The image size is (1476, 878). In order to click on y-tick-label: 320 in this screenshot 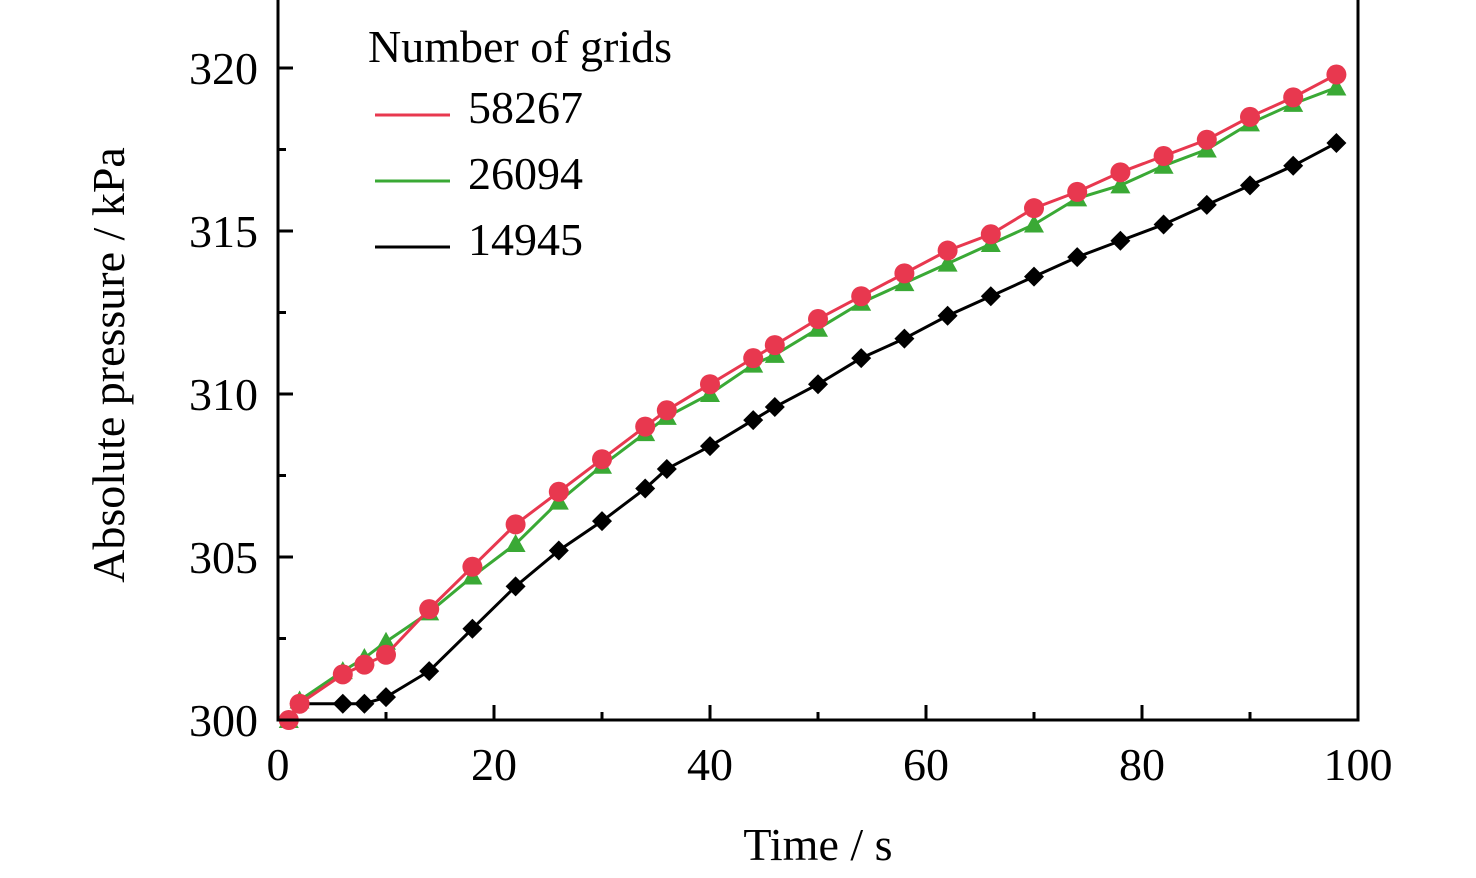, I will do `click(223, 68)`.